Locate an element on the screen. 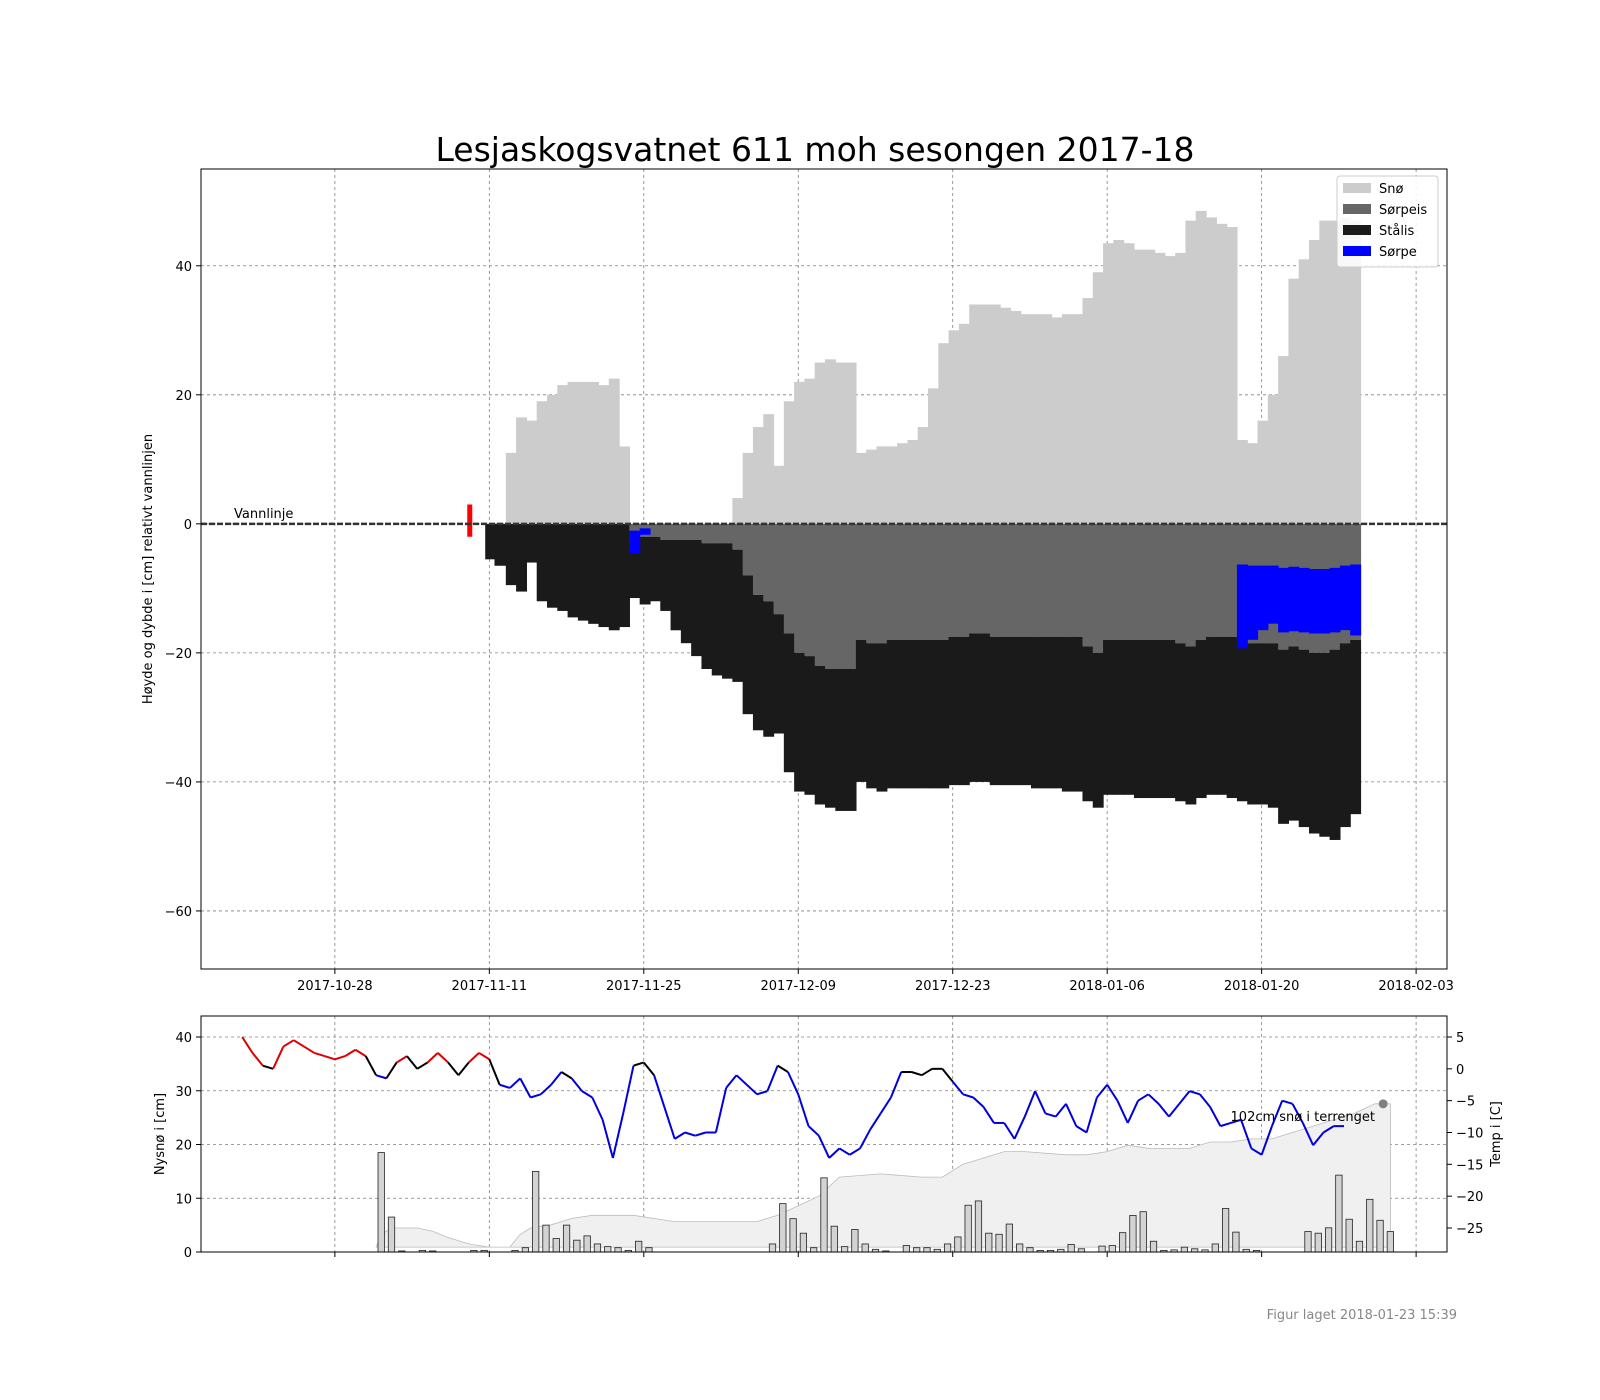  temp-tick-label: −5 is located at coordinates (1465, 1102).